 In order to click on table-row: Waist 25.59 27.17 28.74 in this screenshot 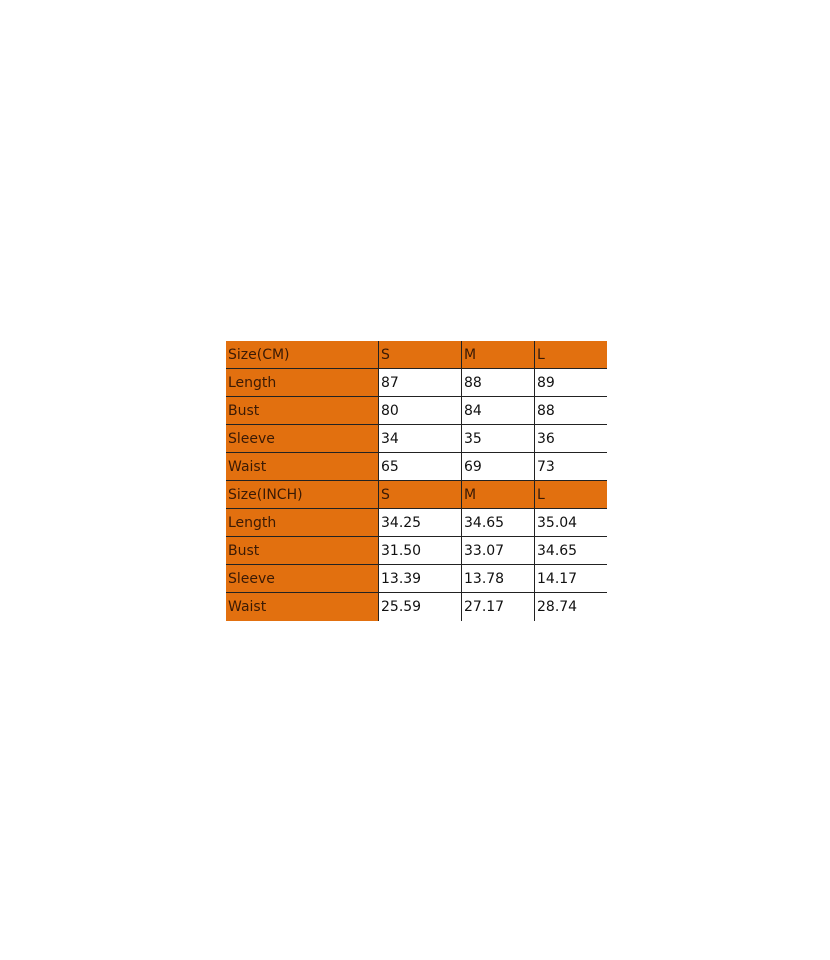, I will do `click(416, 606)`.